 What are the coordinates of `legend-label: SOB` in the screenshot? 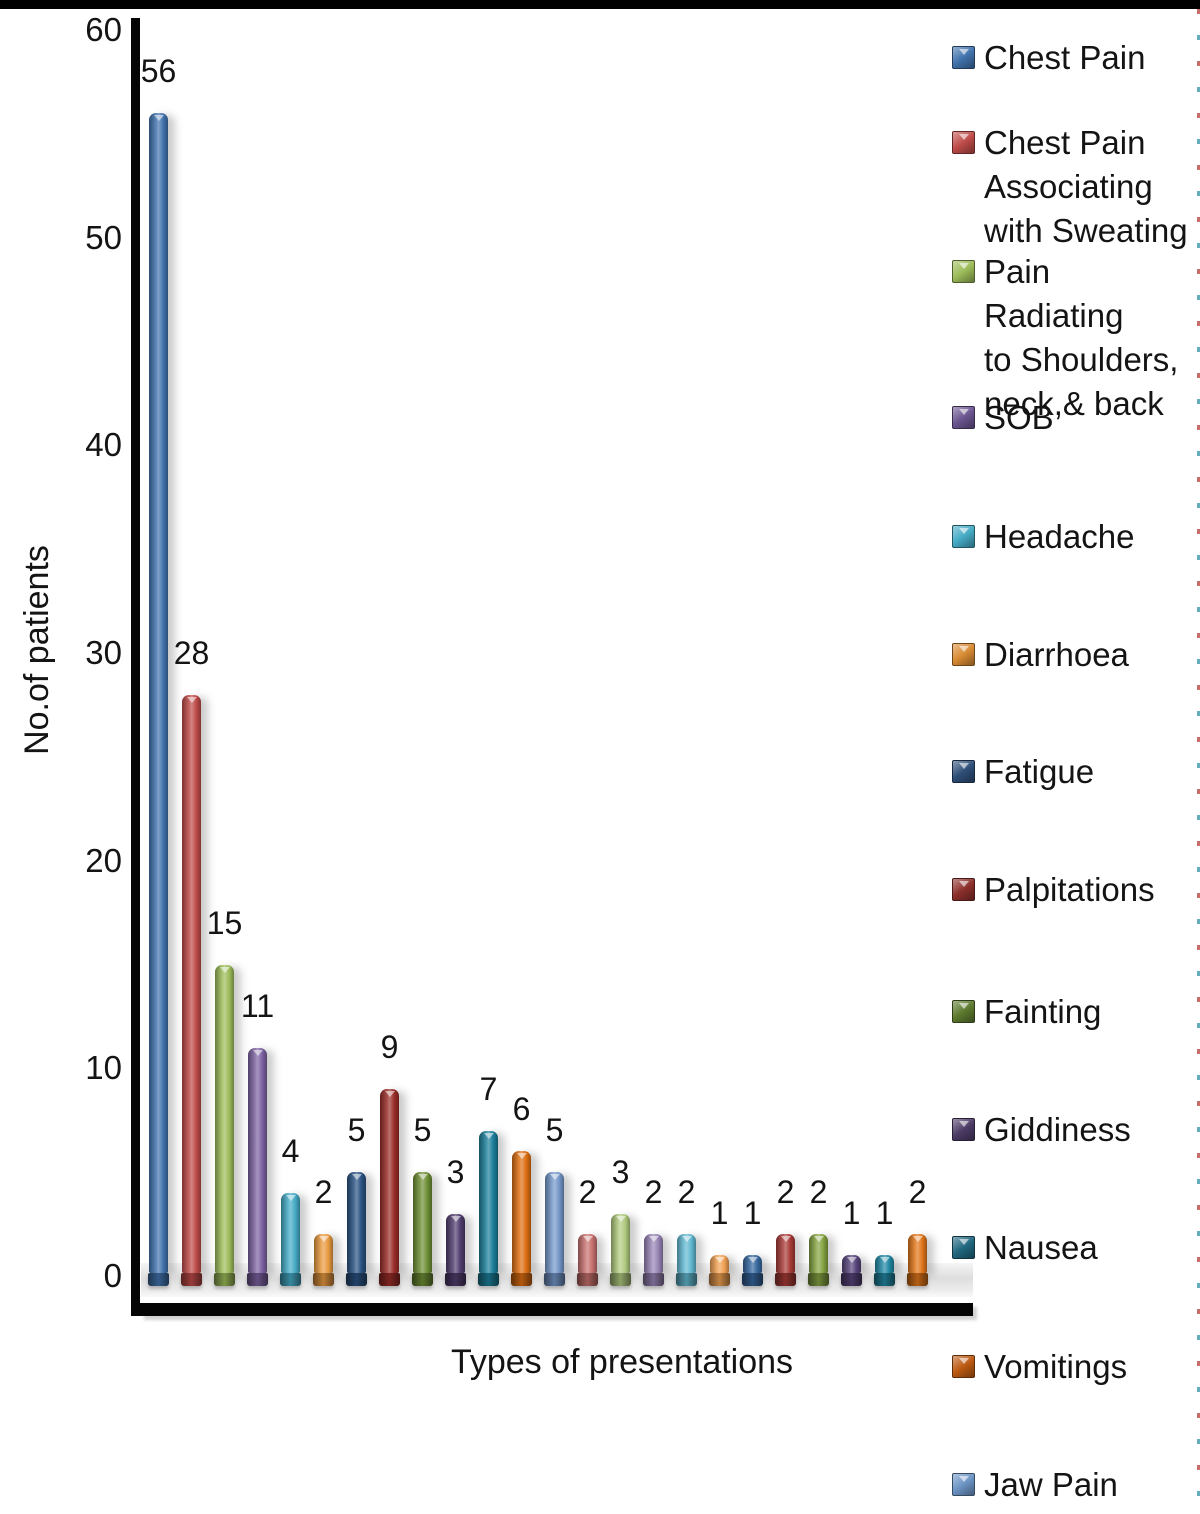 It's located at (1019, 417).